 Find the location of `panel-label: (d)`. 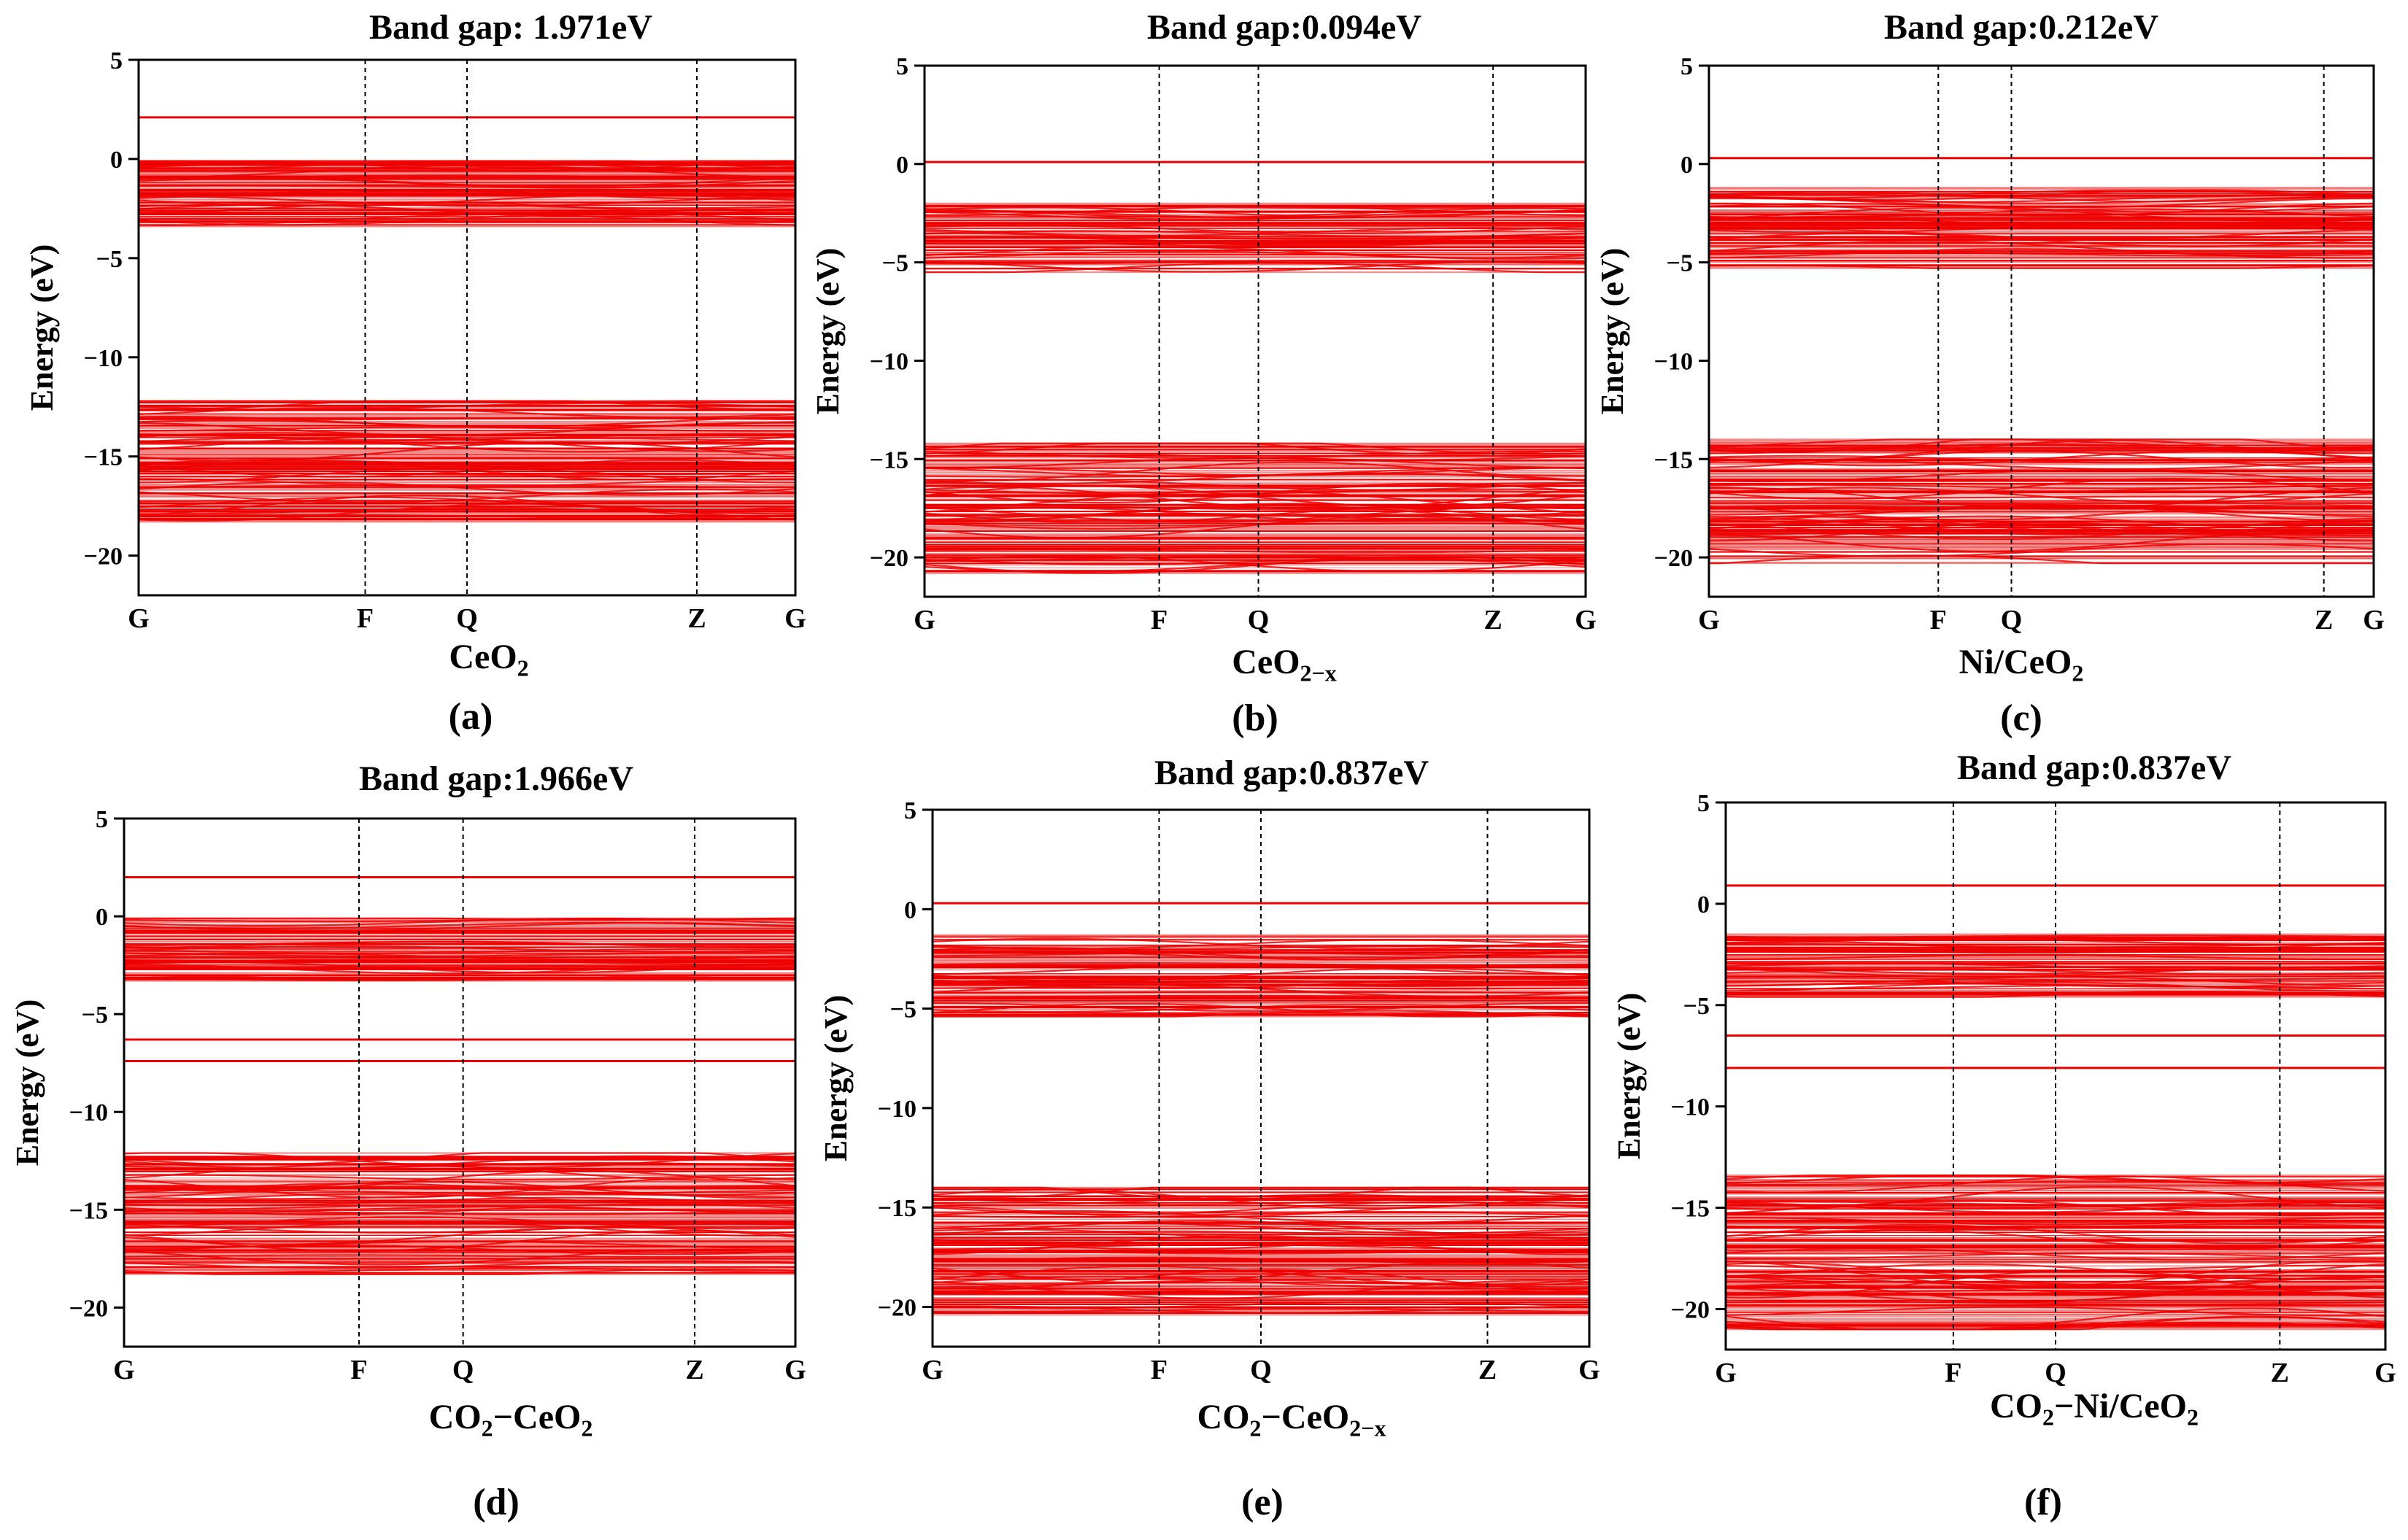

panel-label: (d) is located at coordinates (496, 1502).